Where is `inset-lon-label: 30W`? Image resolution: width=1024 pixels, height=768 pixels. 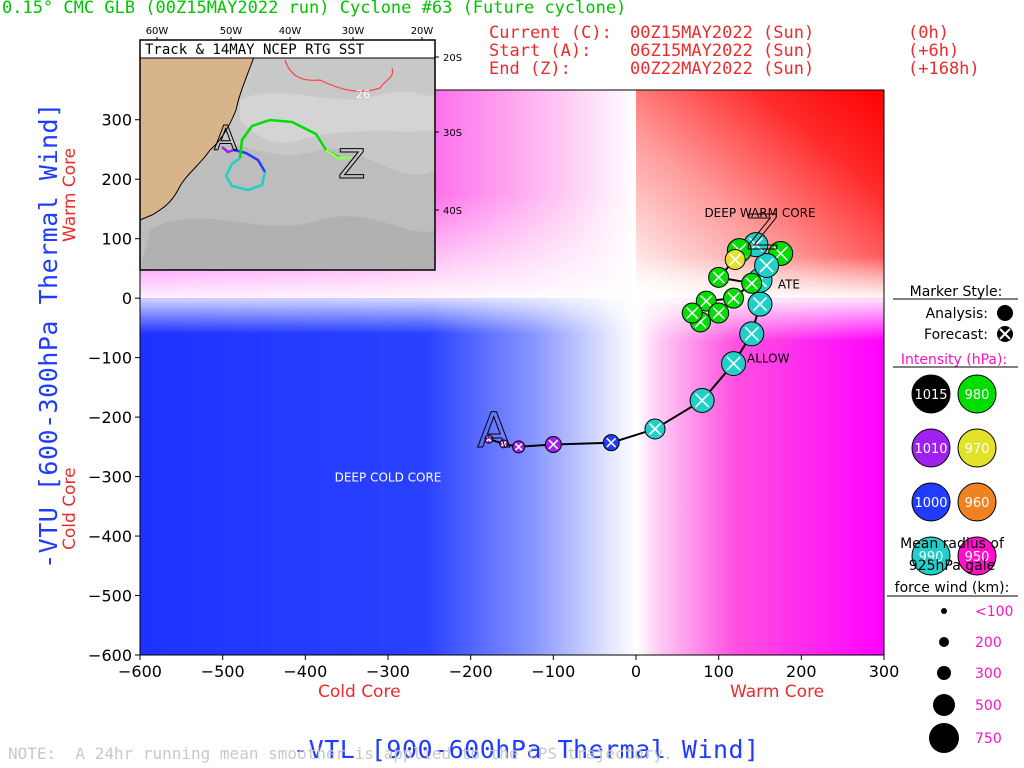 inset-lon-label: 30W is located at coordinates (353, 31).